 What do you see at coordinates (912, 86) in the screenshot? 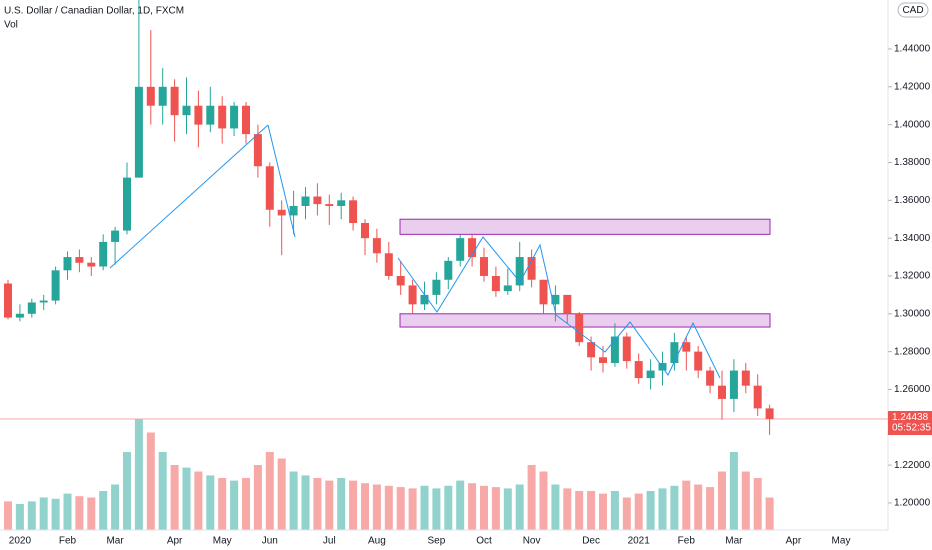
I see `y-tick-label: 1.42000` at bounding box center [912, 86].